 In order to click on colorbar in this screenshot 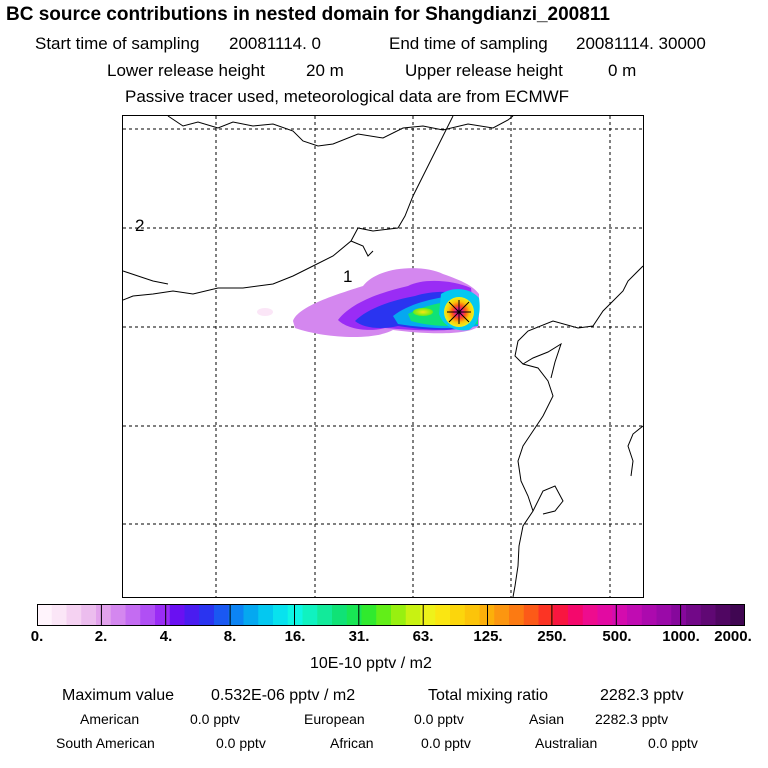, I will do `click(391, 615)`.